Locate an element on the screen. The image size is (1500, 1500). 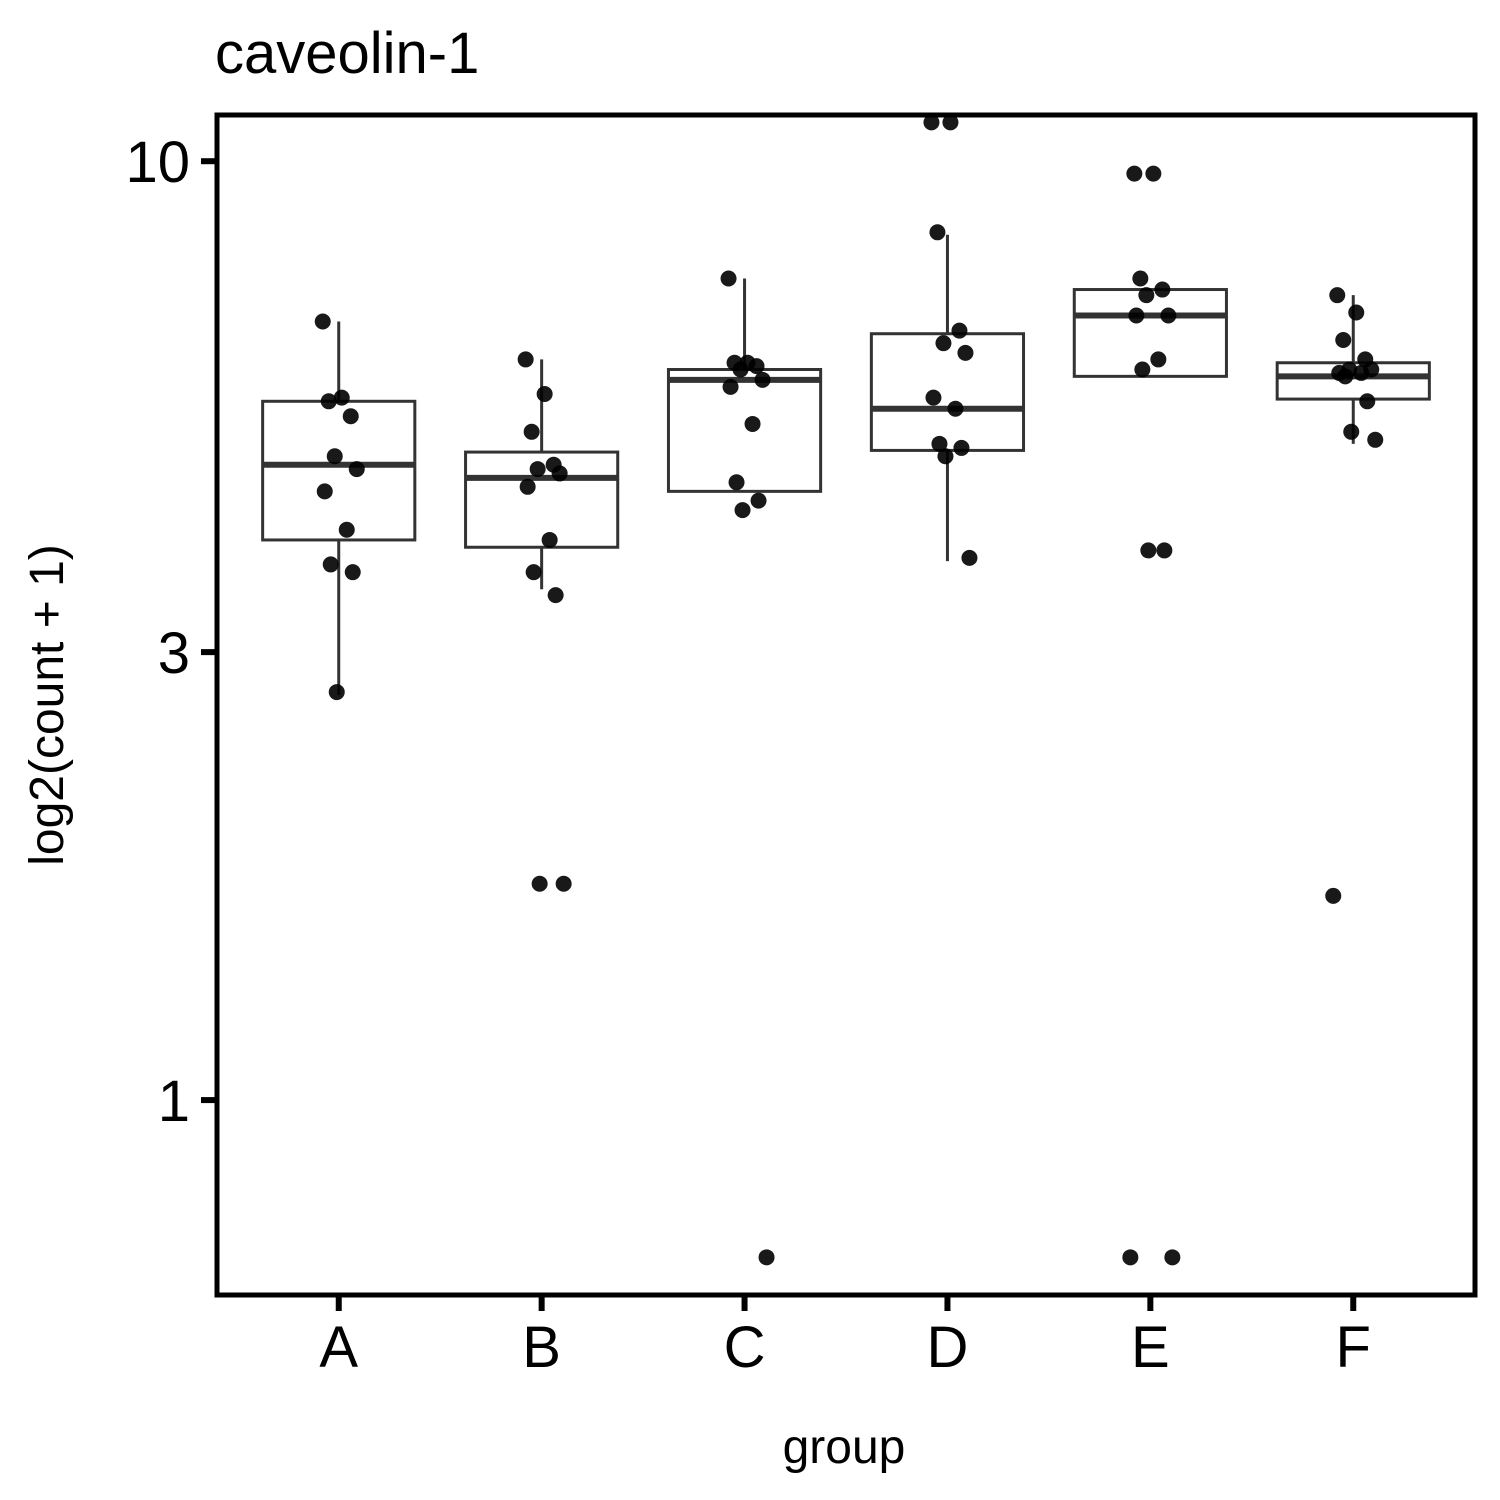
y-tick-label: 10 is located at coordinates (157, 162).